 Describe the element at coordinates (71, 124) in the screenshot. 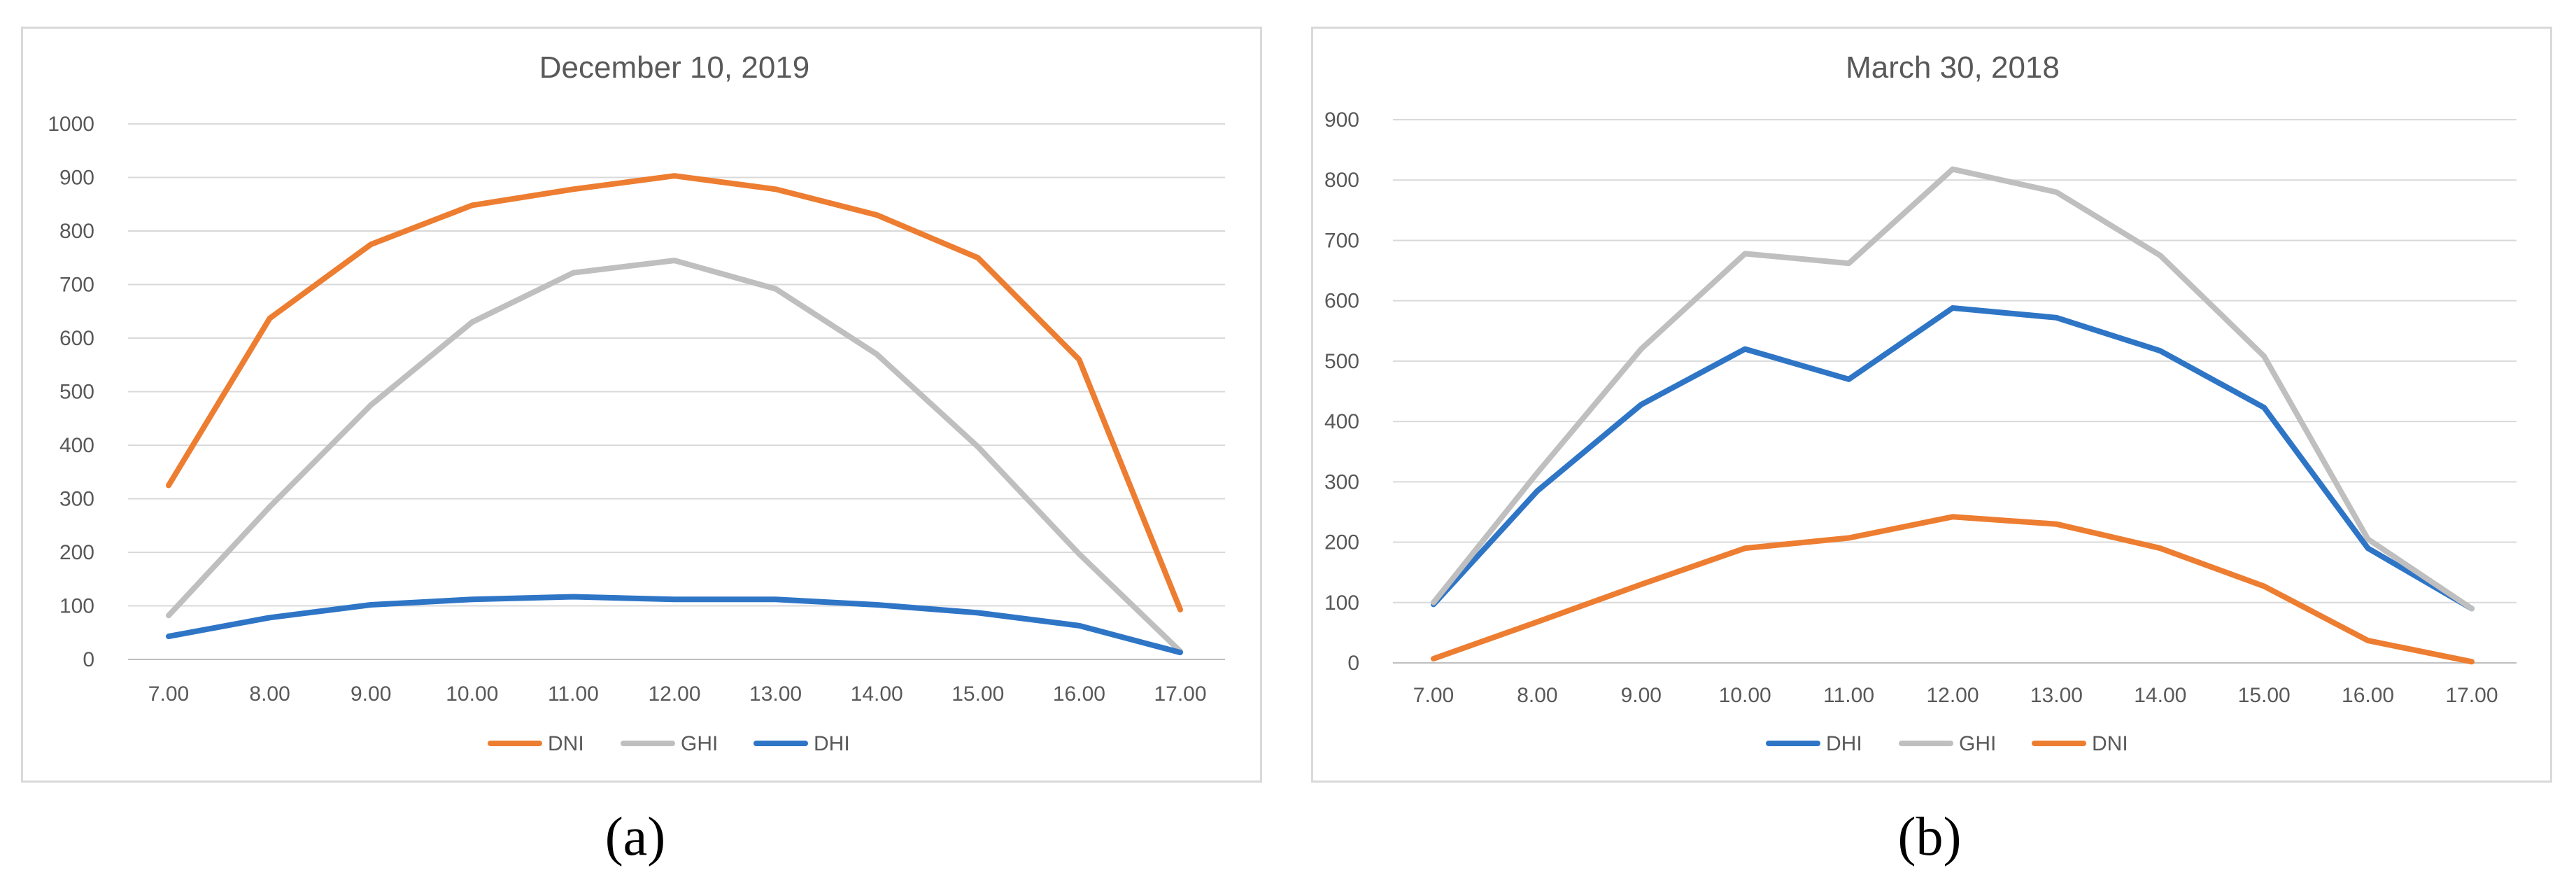

I see `y-tick-label: 1000` at that location.